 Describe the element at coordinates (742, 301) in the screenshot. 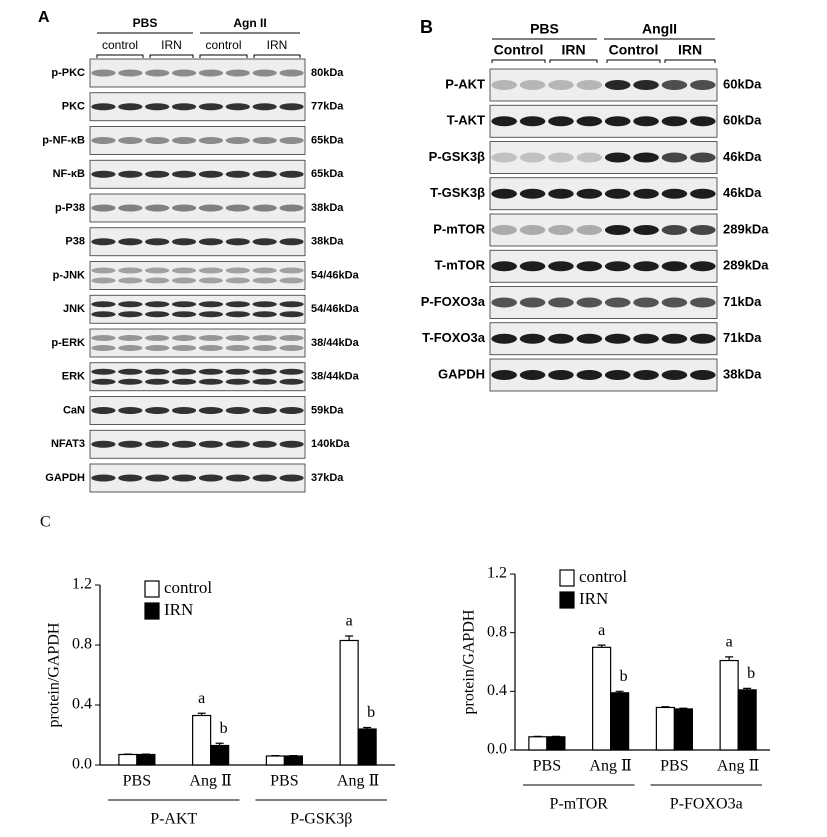

I see `size-label: 71kDa` at that location.